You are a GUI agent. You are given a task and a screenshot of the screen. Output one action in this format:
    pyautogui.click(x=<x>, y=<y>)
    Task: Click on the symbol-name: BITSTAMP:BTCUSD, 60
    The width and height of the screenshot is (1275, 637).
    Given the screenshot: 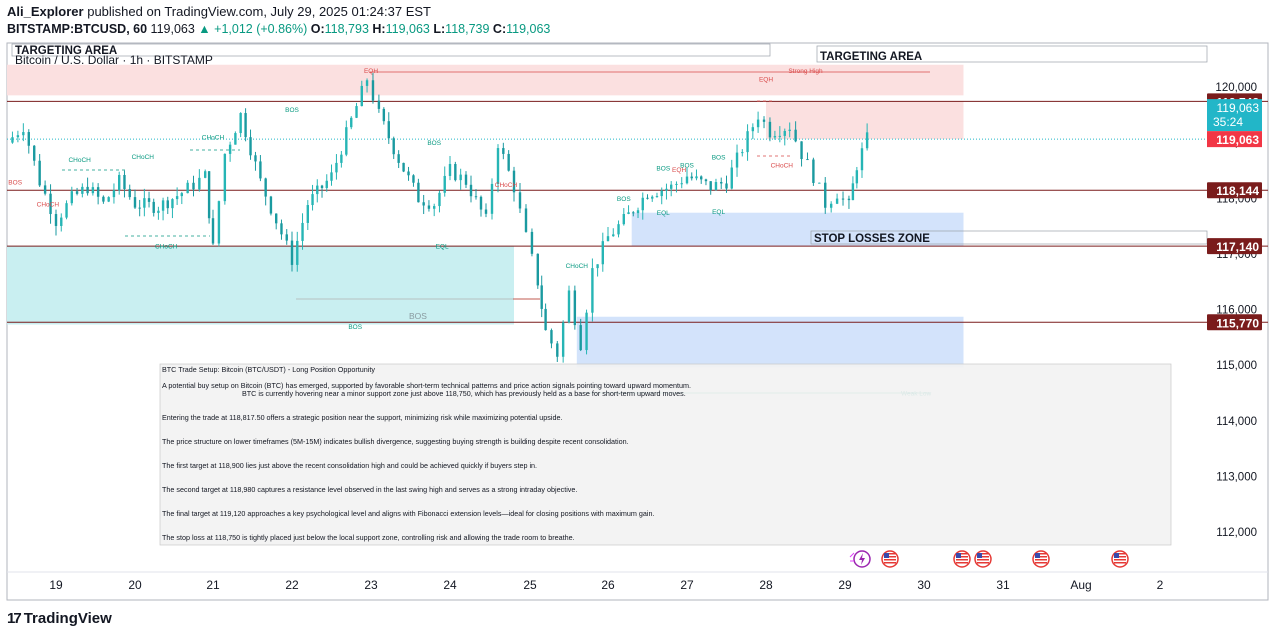 What is the action you would take?
    pyautogui.click(x=77, y=29)
    